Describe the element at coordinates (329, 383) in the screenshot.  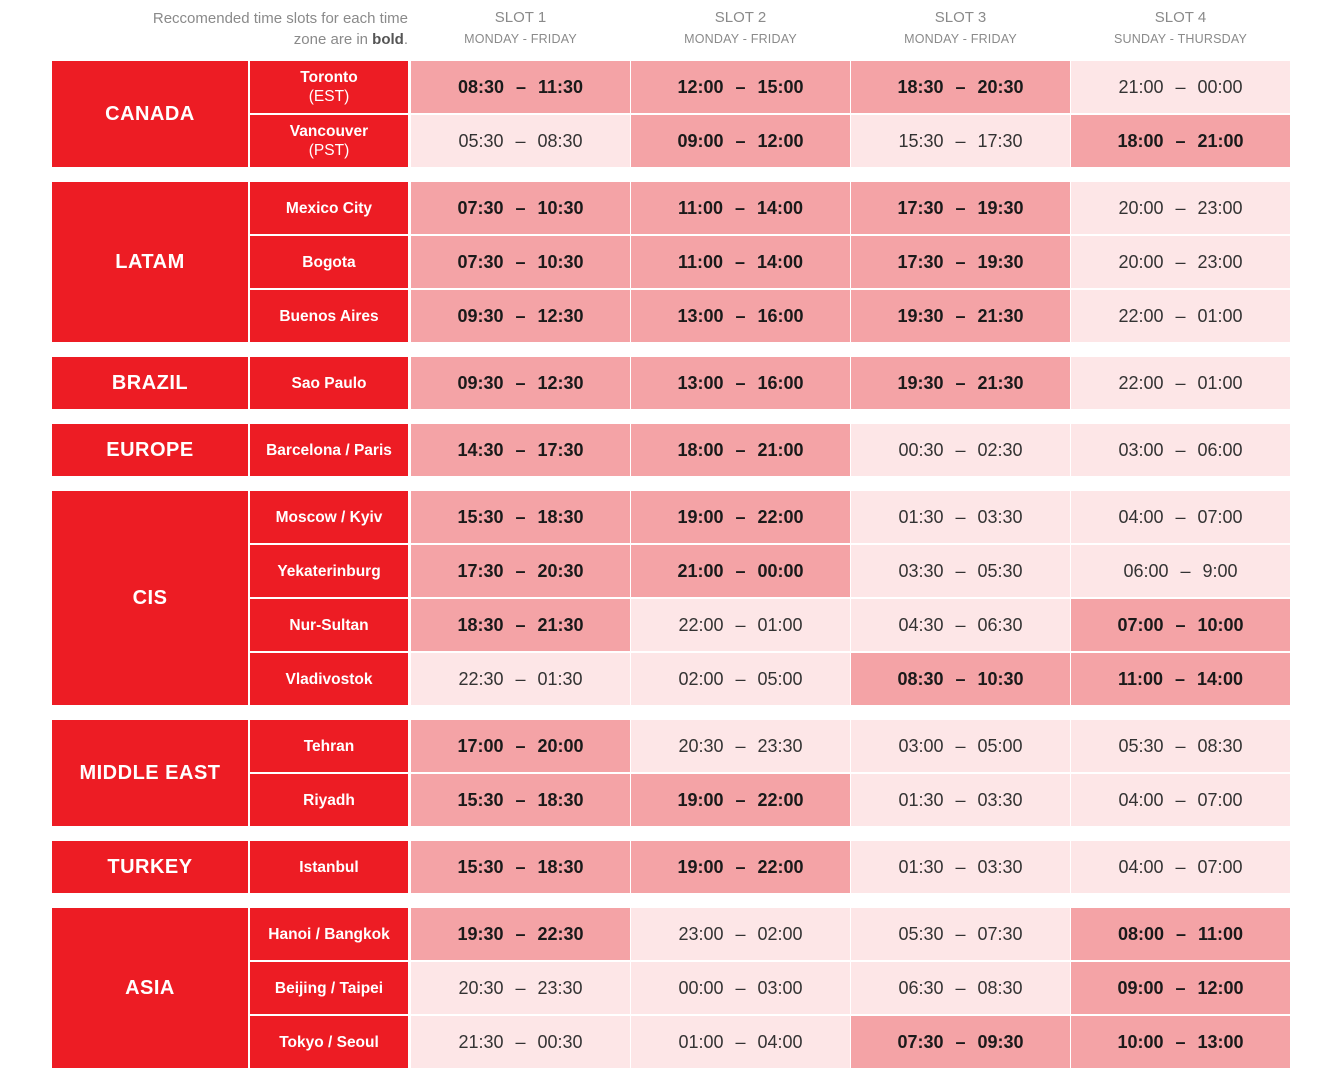
I see `city-name: Sao Paulo` at that location.